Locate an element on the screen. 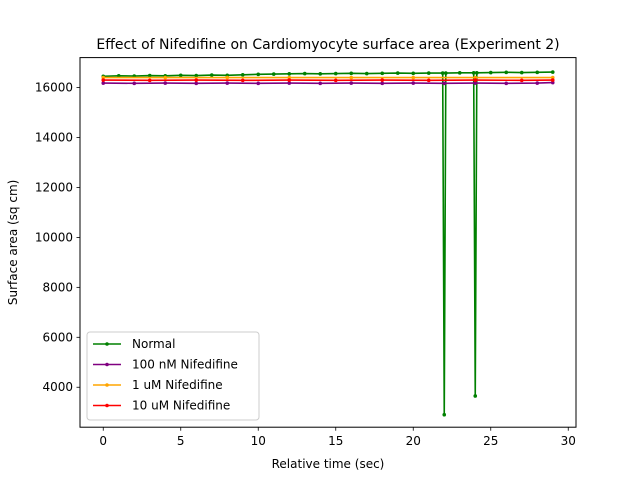 This screenshot has width=640, height=480. legend-frame is located at coordinates (173, 376).